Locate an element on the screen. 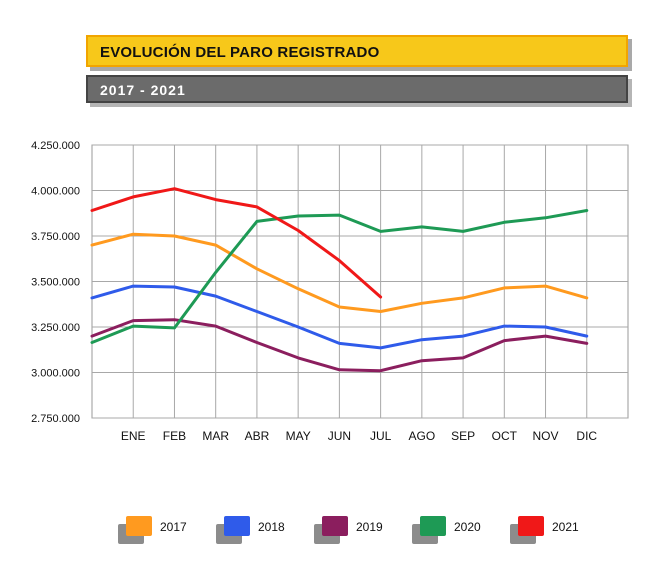  title-banner: EVOLUCIÓN DEL PARO REGISTRADO is located at coordinates (357, 51).